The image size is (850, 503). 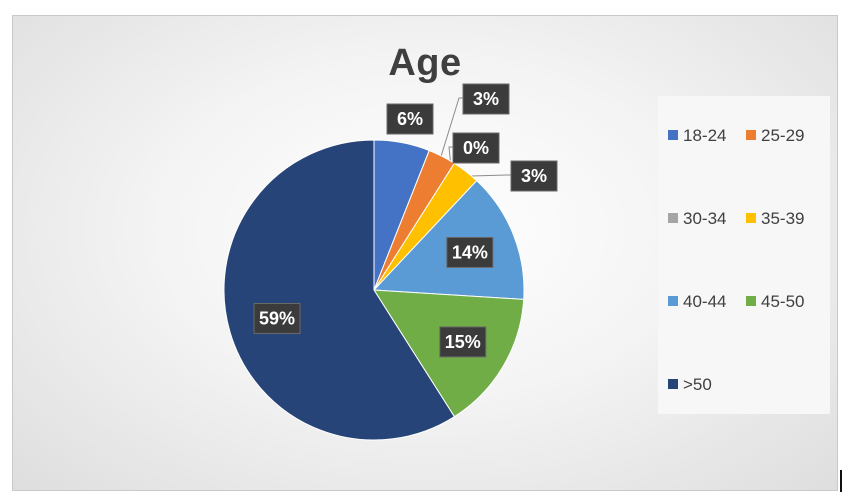 I want to click on legend-label: 30-34, so click(x=705, y=218).